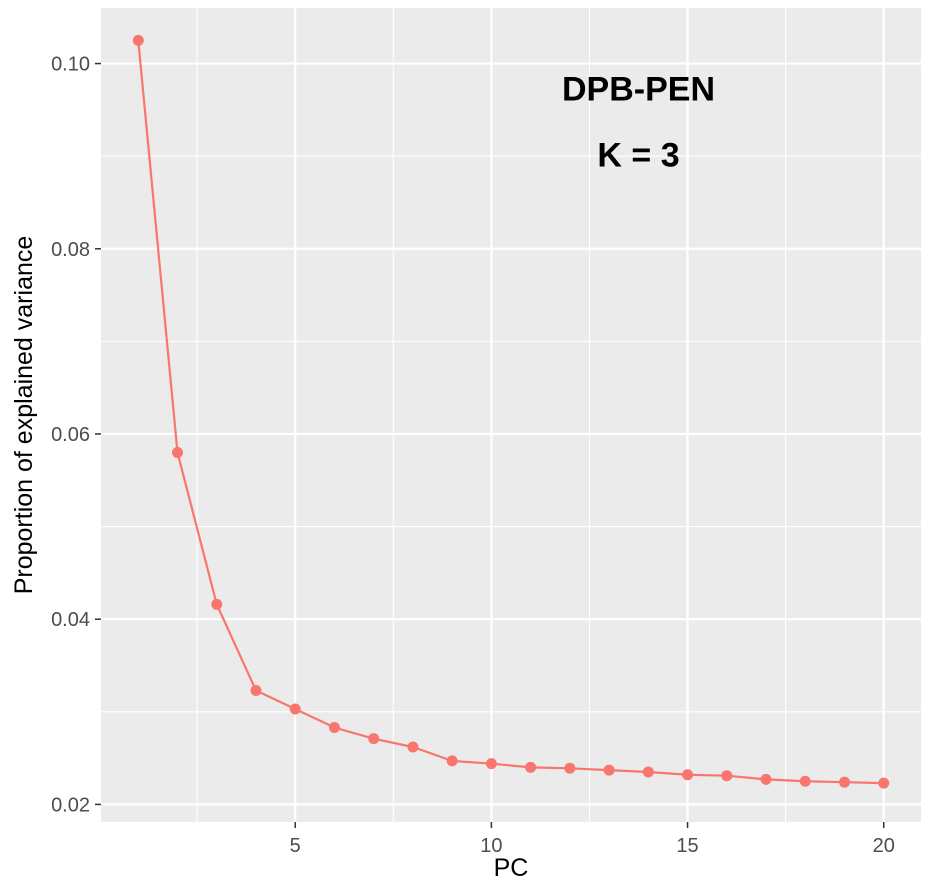  Describe the element at coordinates (638, 90) in the screenshot. I see `annotation-line-1: DPB-PEN` at that location.